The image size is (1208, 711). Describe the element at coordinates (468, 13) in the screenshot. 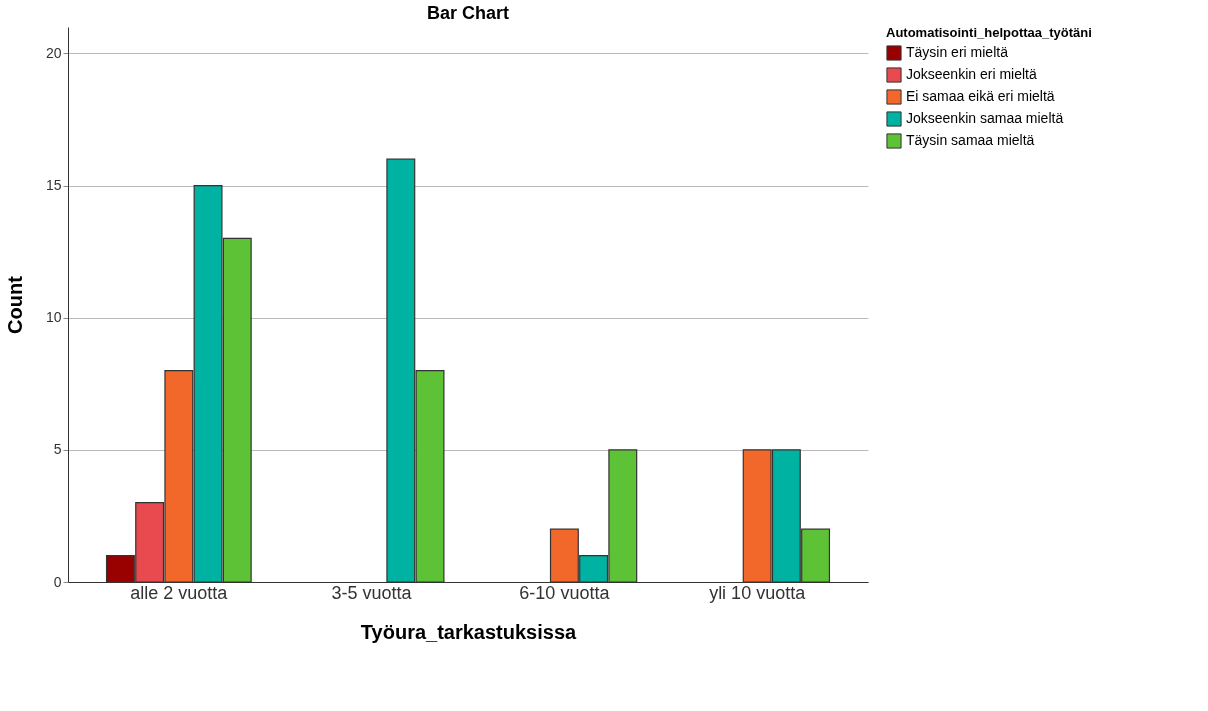

I see `chart-title: Bar Chart` at that location.